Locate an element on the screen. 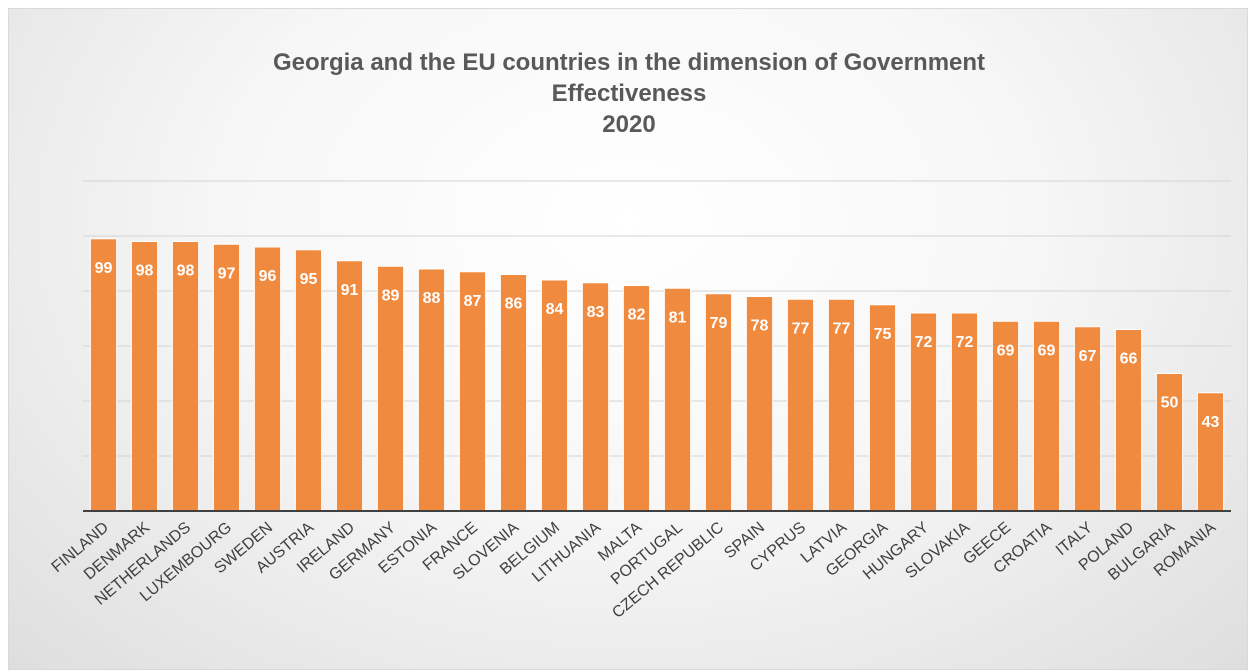 This screenshot has height=672, width=1256. bar-value-label: 88 is located at coordinates (432, 298).